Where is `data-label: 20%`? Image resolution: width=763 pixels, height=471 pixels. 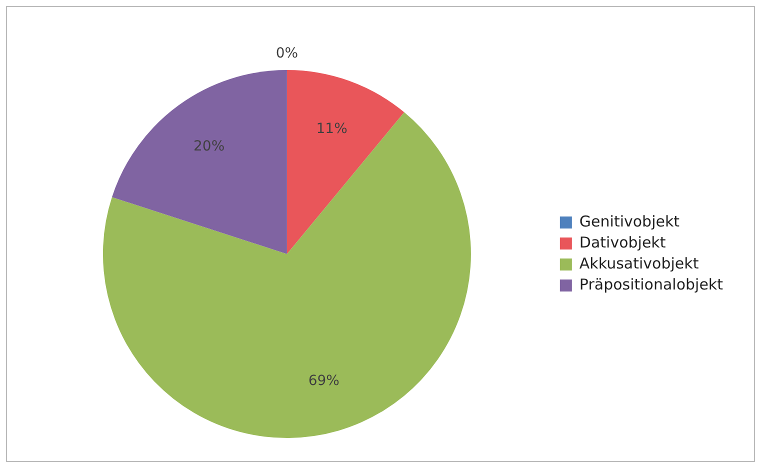
data-label: 20% is located at coordinates (209, 146).